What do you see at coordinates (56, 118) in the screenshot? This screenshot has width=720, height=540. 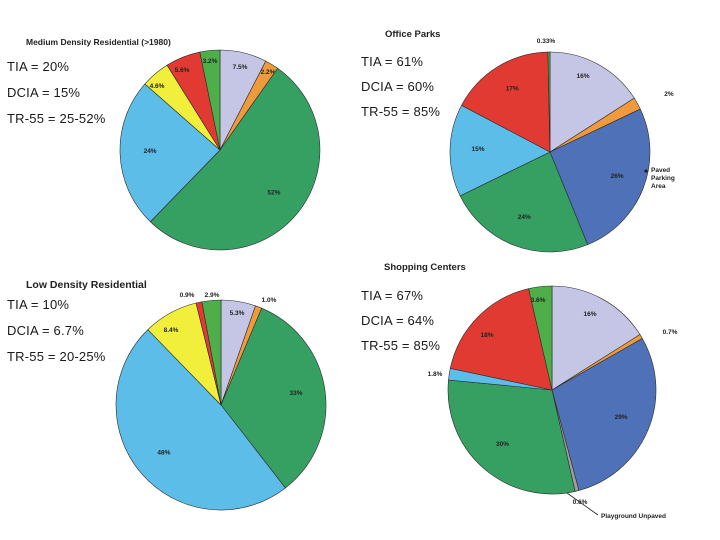 I see `stat-tr55-medium: TR-55 = 25-52%` at bounding box center [56, 118].